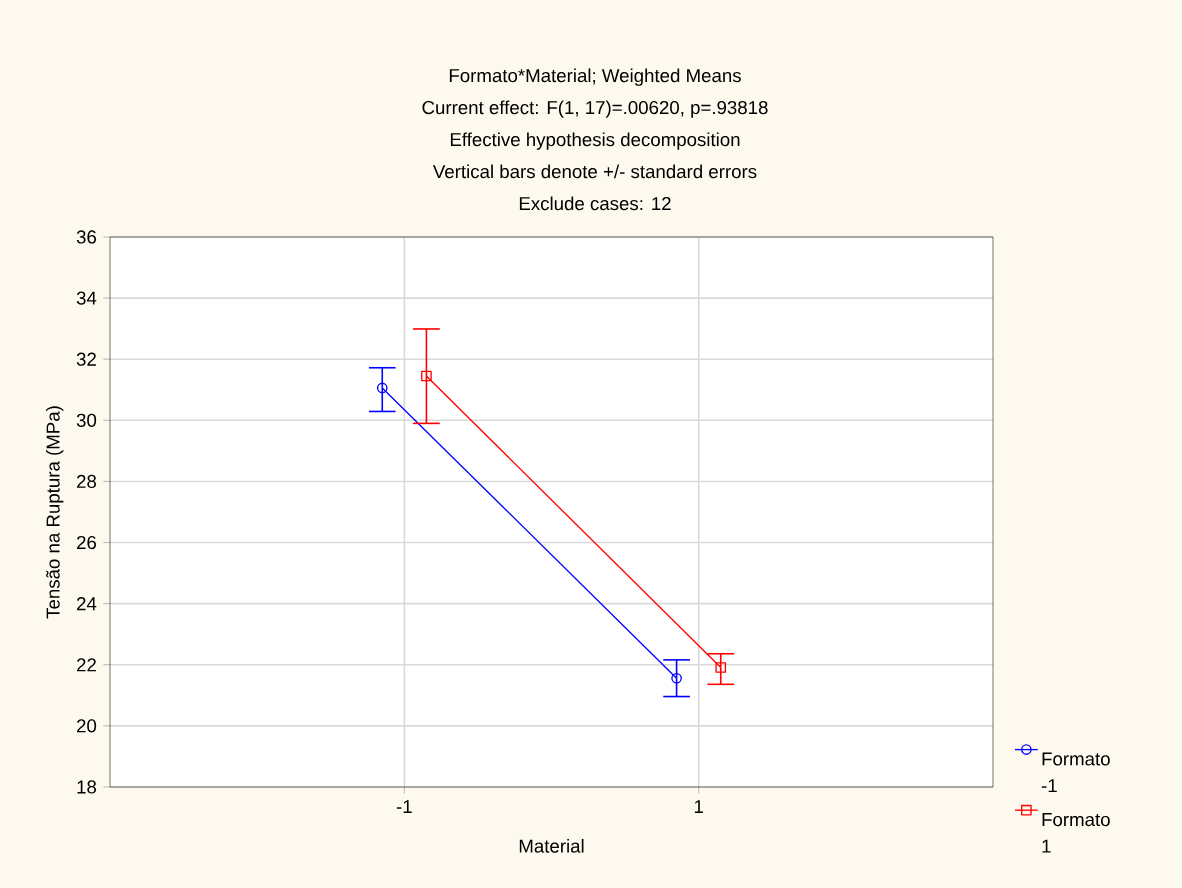  Describe the element at coordinates (87, 542) in the screenshot. I see `y-tick-label: 26` at that location.